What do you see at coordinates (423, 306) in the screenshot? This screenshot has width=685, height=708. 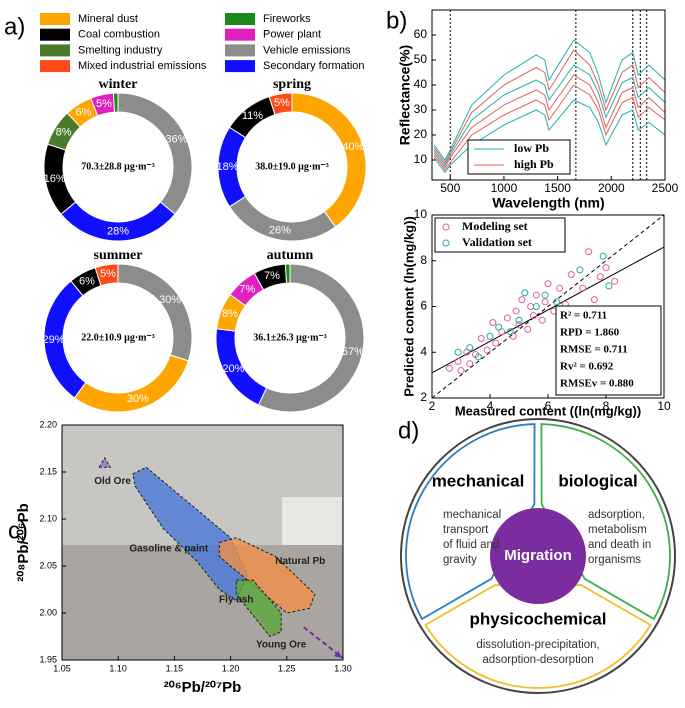 I see `y-tick-label: 6` at bounding box center [423, 306].